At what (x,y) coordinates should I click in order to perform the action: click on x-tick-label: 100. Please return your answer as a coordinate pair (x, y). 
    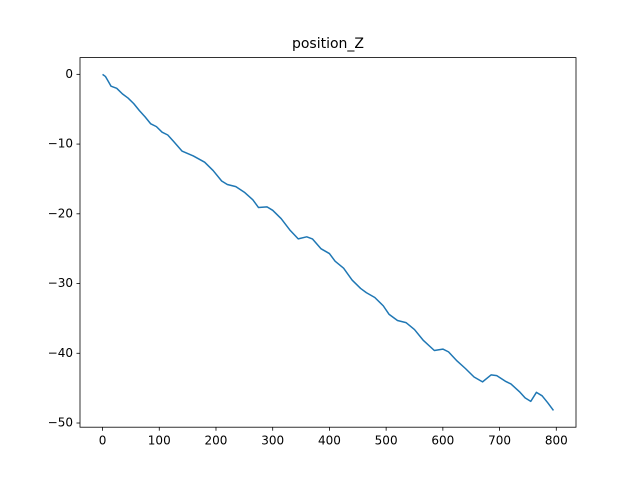
    Looking at the image, I should click on (159, 441).